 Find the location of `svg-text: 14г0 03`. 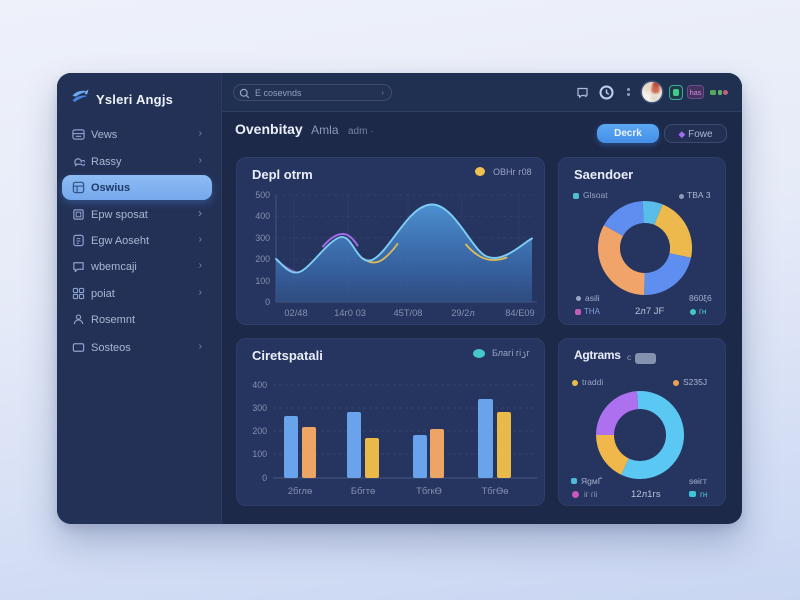

svg-text: 14г0 03 is located at coordinates (350, 313).